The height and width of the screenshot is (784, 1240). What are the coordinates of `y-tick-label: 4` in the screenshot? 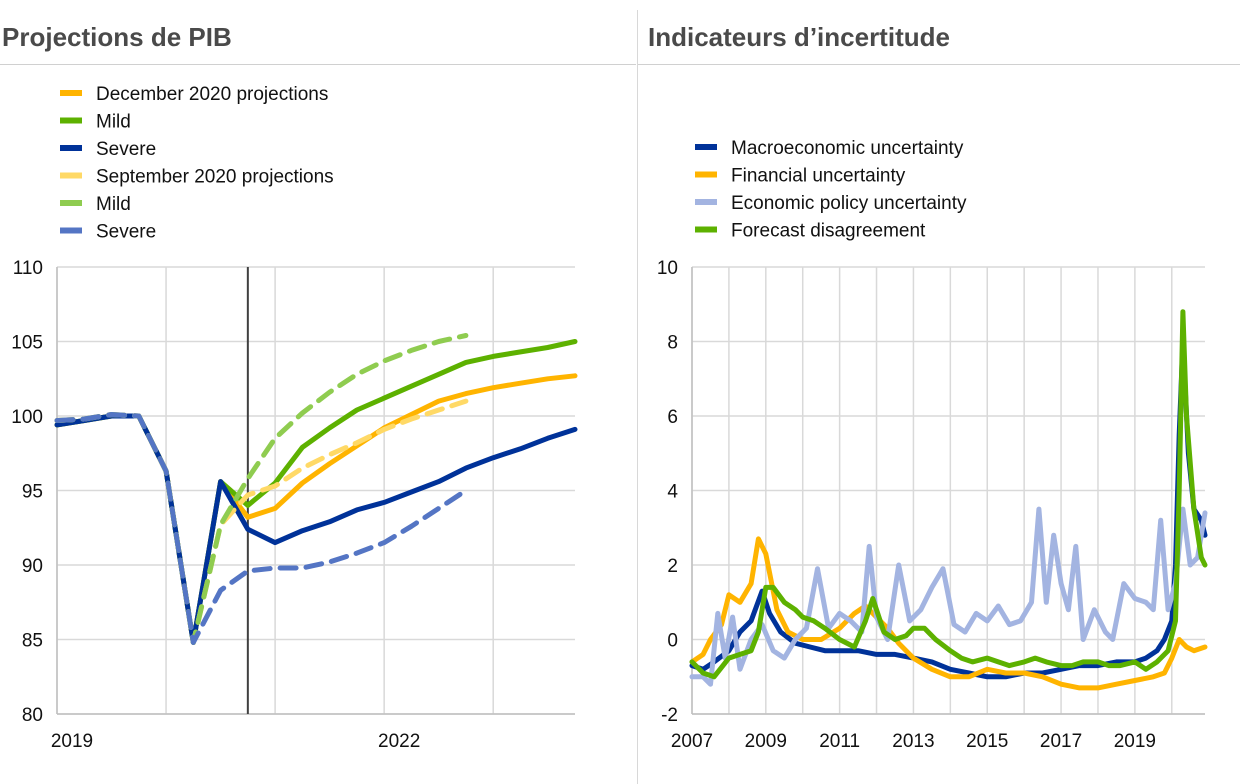 It's located at (672, 492).